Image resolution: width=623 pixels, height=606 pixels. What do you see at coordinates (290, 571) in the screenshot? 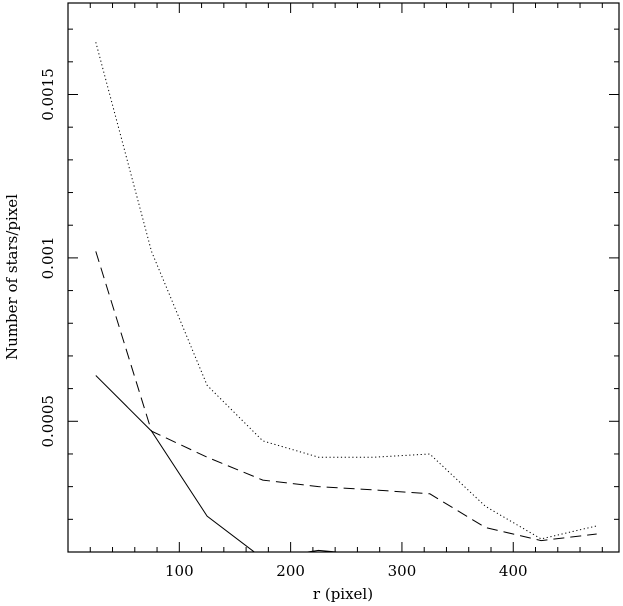
I see `x-tick-label: 200` at bounding box center [290, 571].